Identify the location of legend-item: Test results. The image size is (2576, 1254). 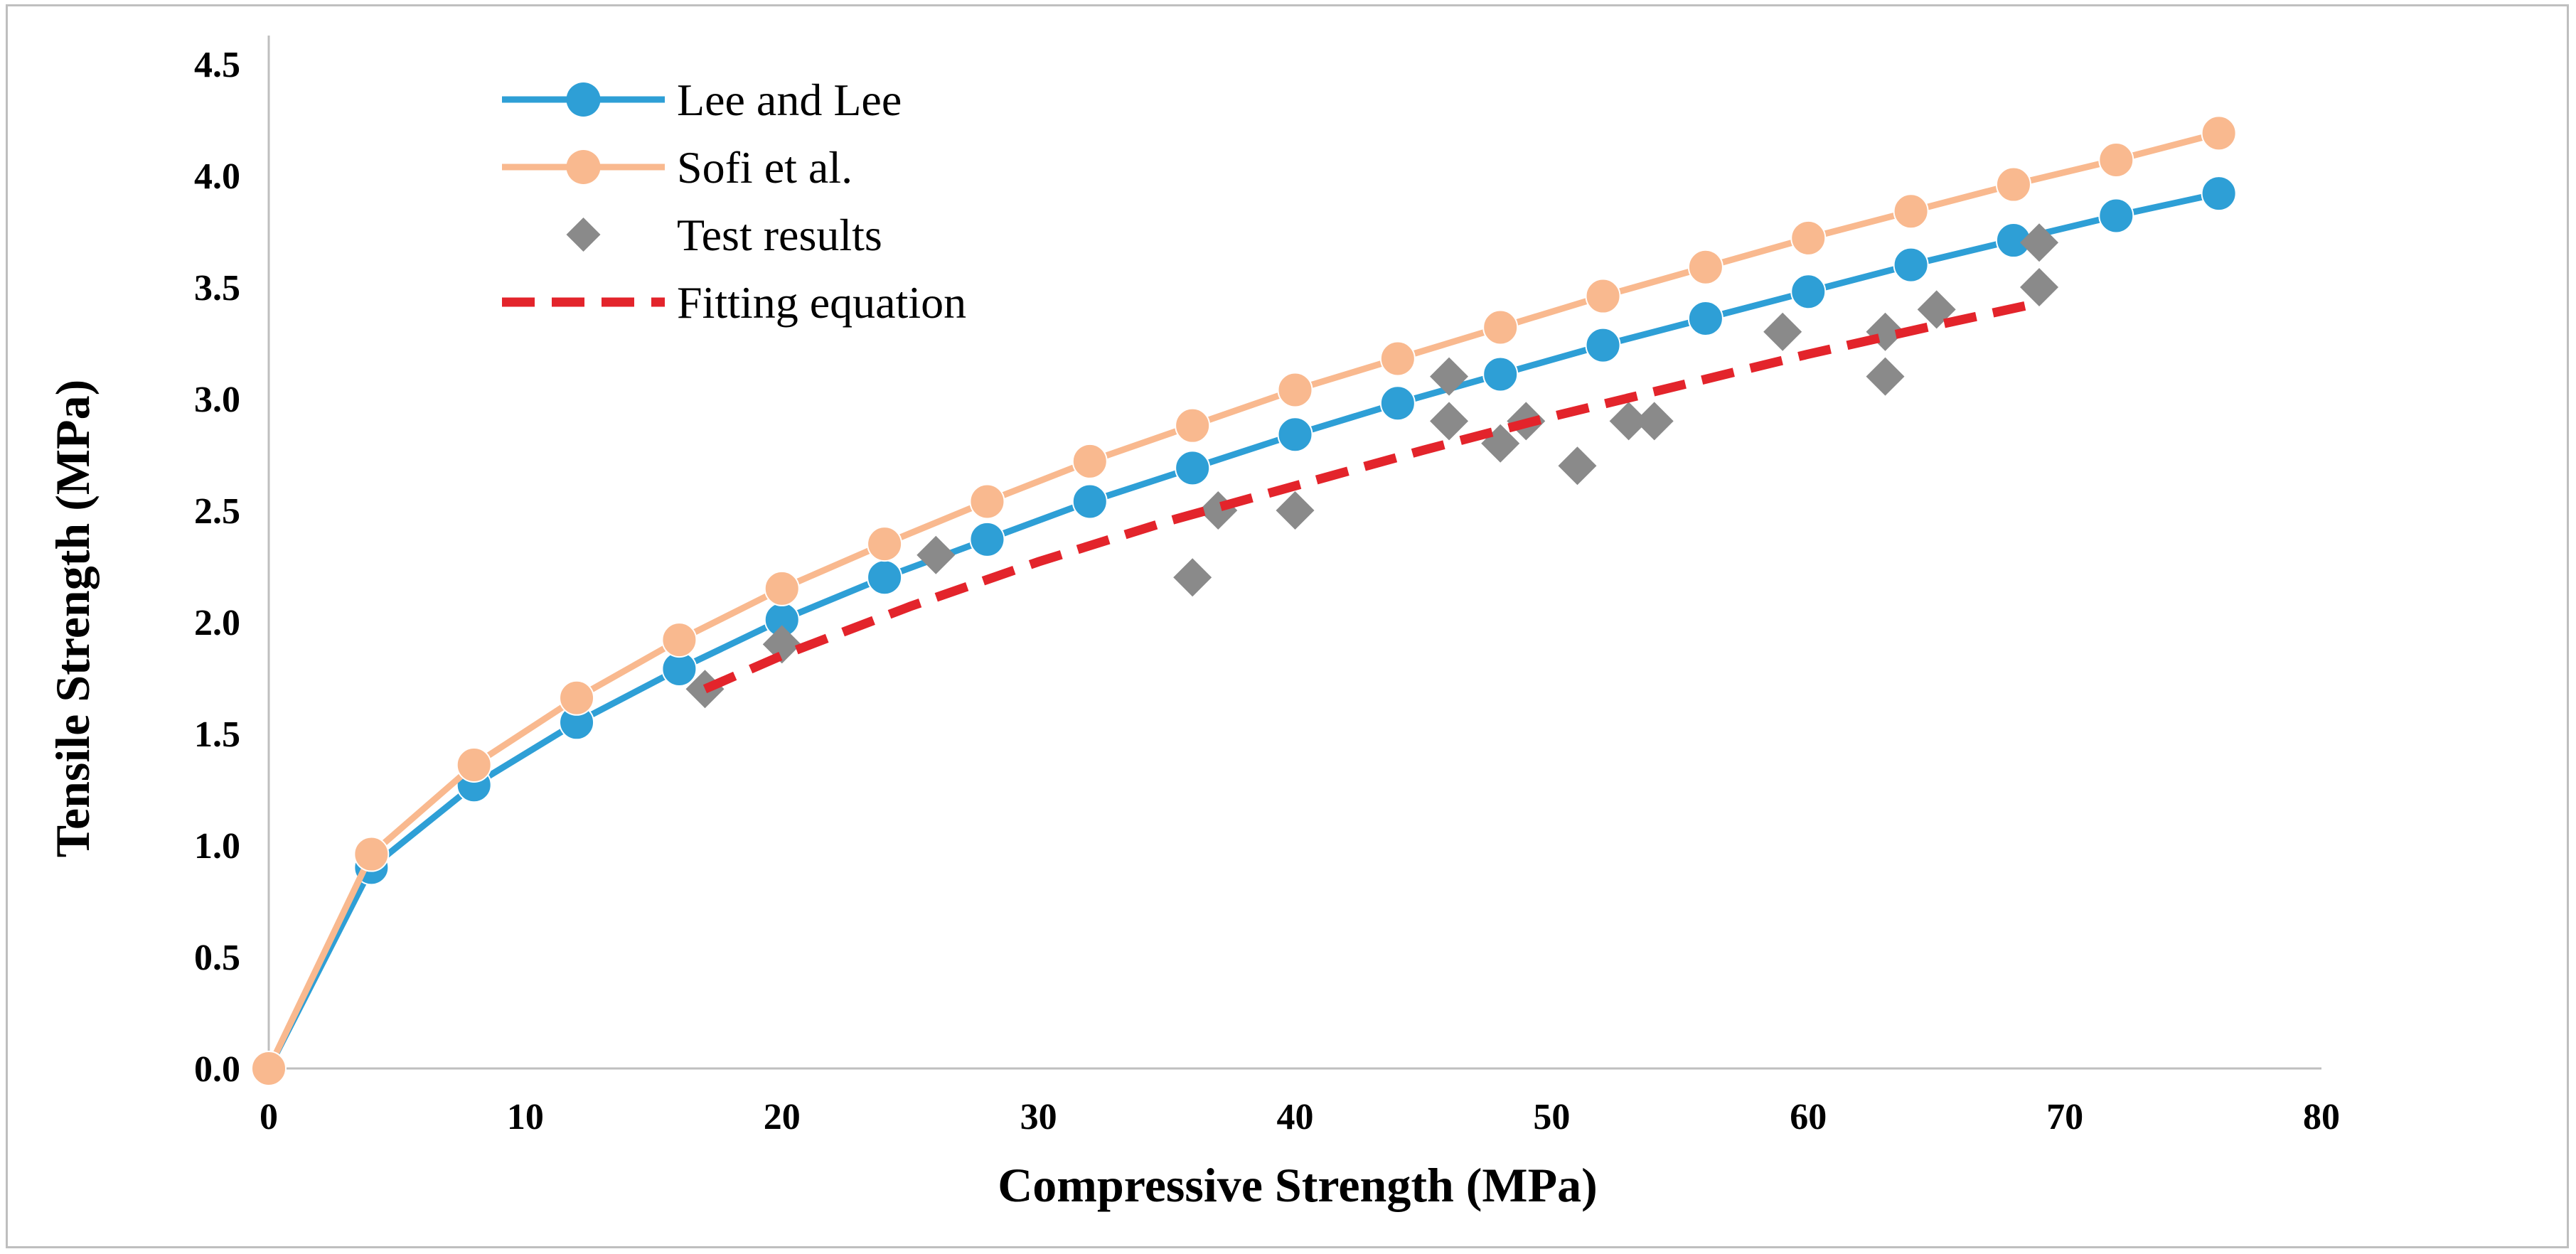
(724, 235).